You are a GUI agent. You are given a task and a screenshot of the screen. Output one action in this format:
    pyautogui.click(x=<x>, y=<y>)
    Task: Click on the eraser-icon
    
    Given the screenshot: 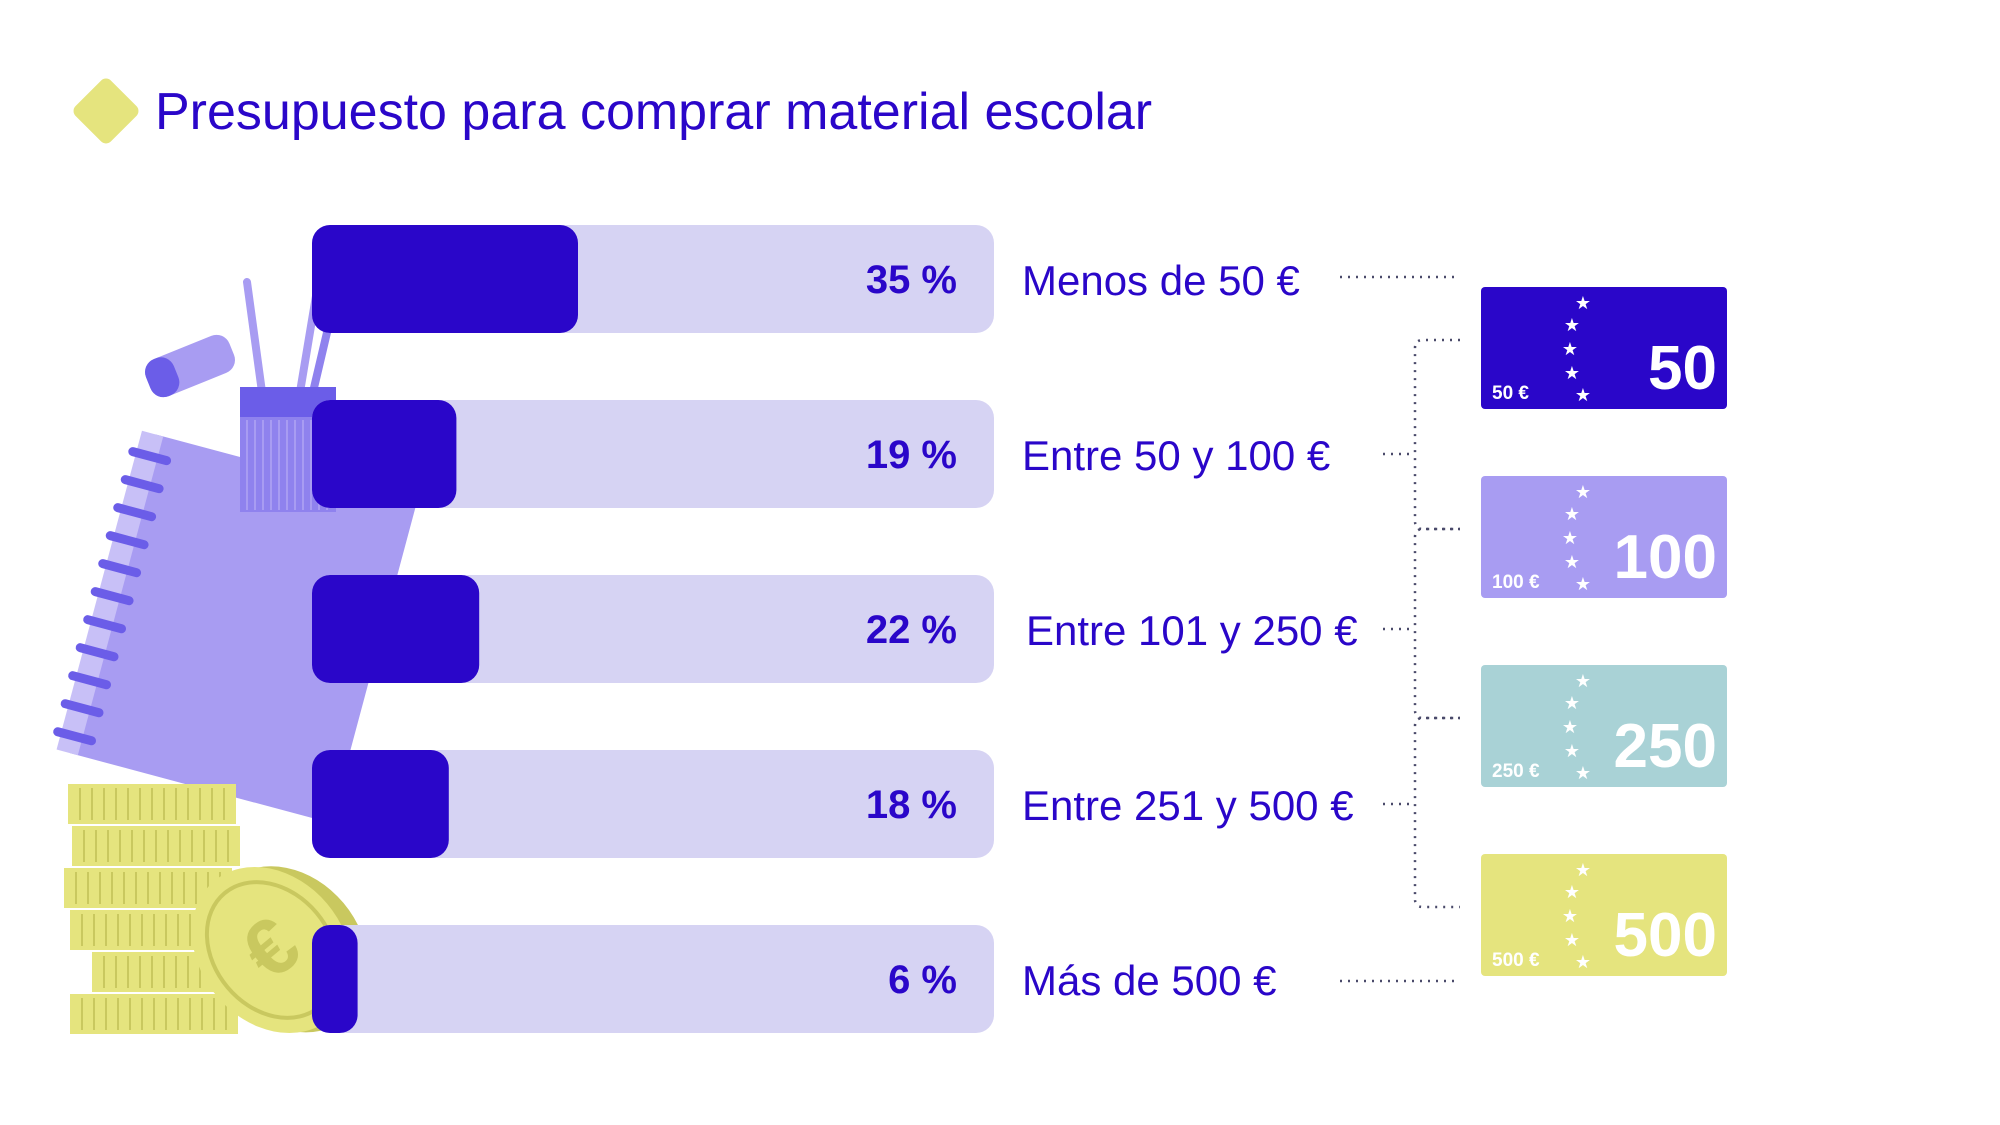 What is the action you would take?
    pyautogui.click(x=190, y=366)
    